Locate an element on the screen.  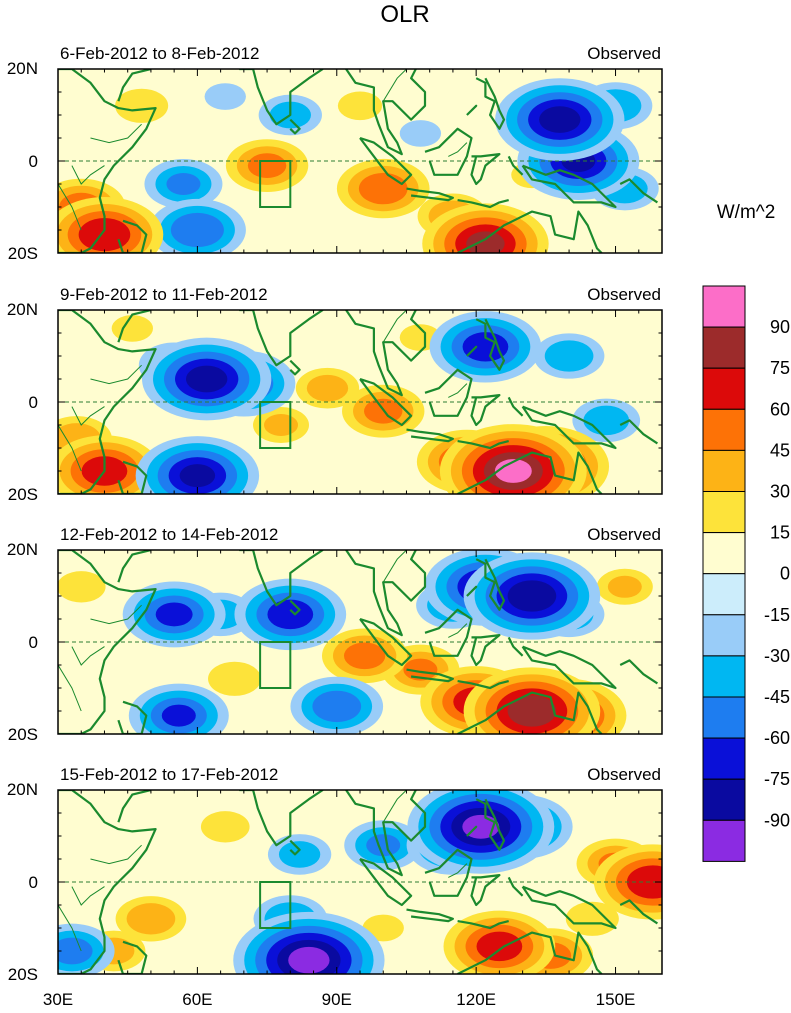
colorbar-label: -60 is located at coordinates (777, 738).